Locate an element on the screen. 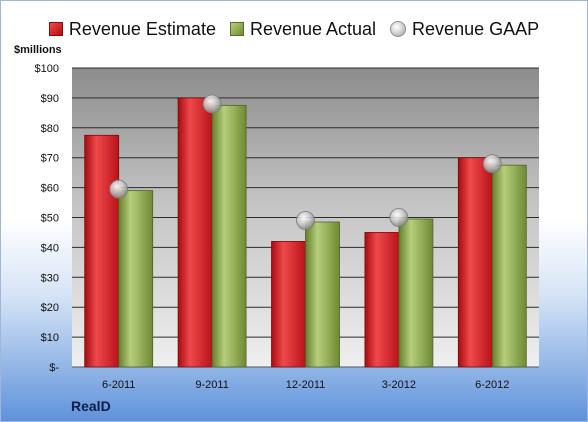  y-axis-units-label: $millions is located at coordinates (38, 50).